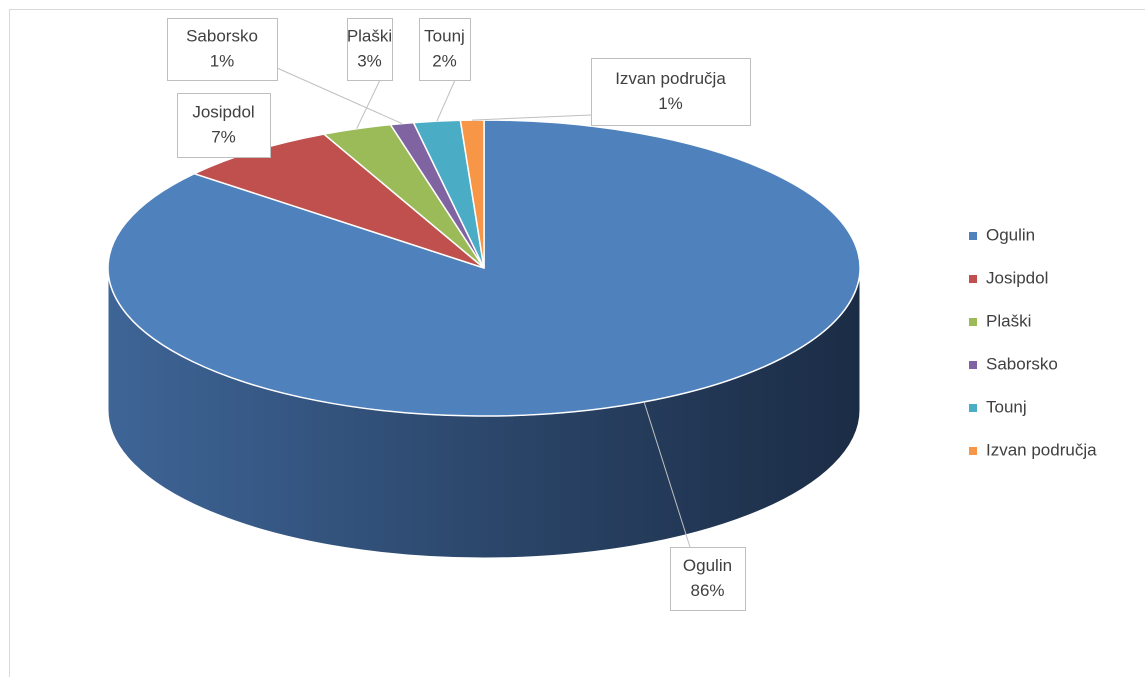 Image resolution: width=1145 pixels, height=677 pixels. Describe the element at coordinates (444, 60) in the screenshot. I see `data-label-value: 2%` at that location.